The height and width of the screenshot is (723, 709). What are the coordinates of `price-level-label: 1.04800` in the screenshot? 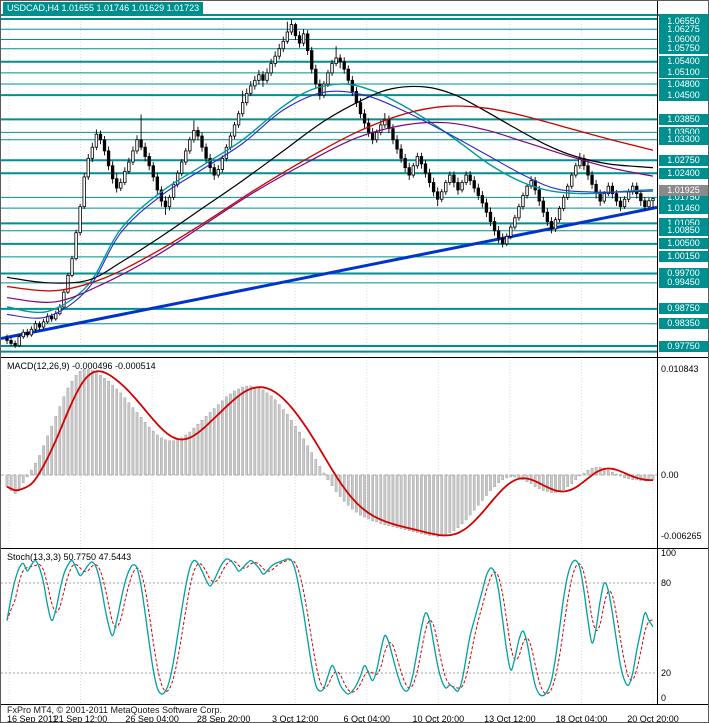 It's located at (683, 84).